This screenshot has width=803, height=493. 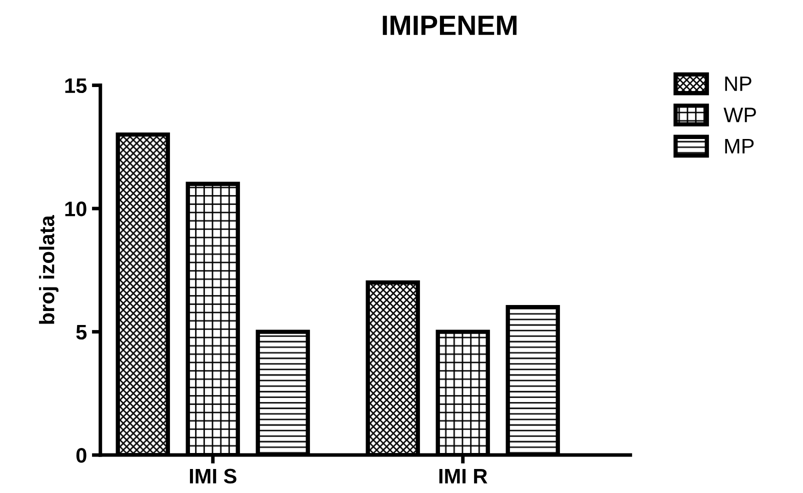 I want to click on chart-title: IMIPENEM, so click(x=449, y=25).